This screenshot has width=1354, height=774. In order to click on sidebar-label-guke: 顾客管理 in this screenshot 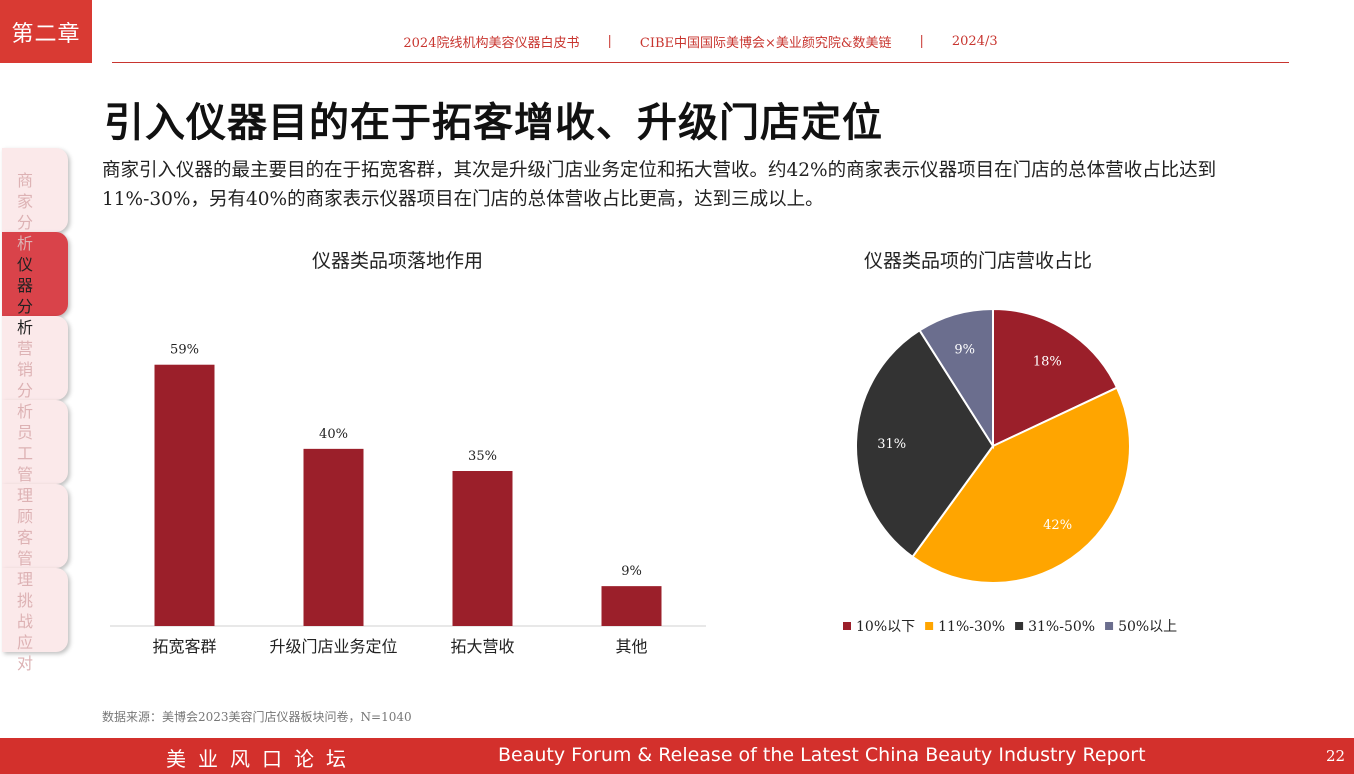, I will do `click(24, 548)`.